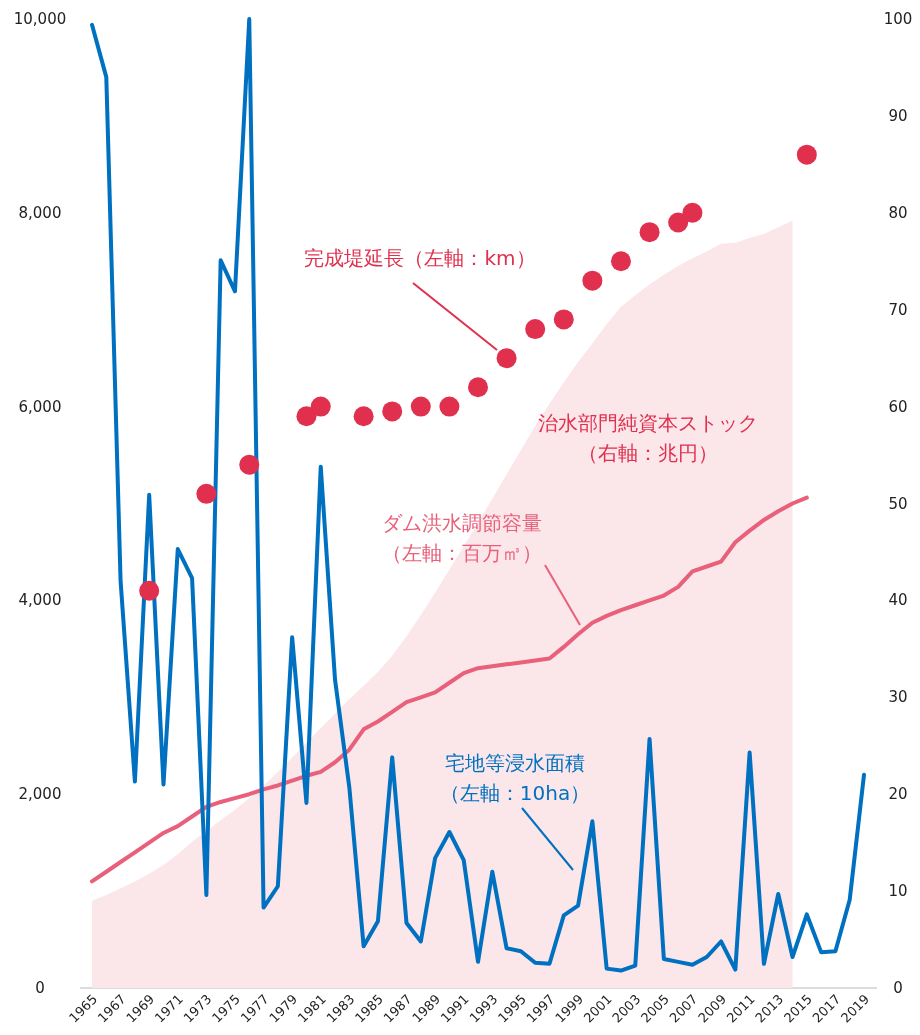  I want to click on y2-tick-label: 90, so click(898, 115).